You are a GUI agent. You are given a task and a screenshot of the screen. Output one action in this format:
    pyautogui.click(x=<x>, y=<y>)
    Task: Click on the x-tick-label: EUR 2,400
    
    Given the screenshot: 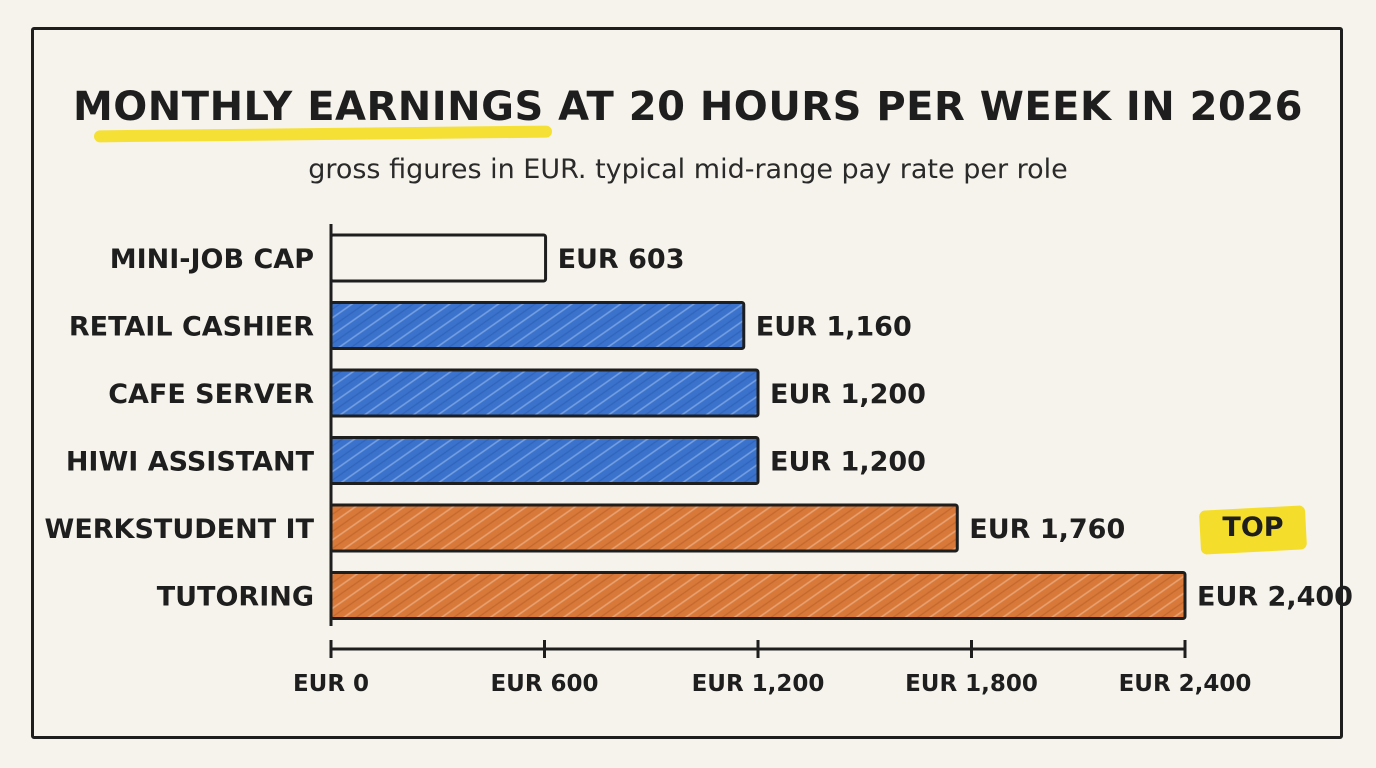 What is the action you would take?
    pyautogui.click(x=1185, y=684)
    